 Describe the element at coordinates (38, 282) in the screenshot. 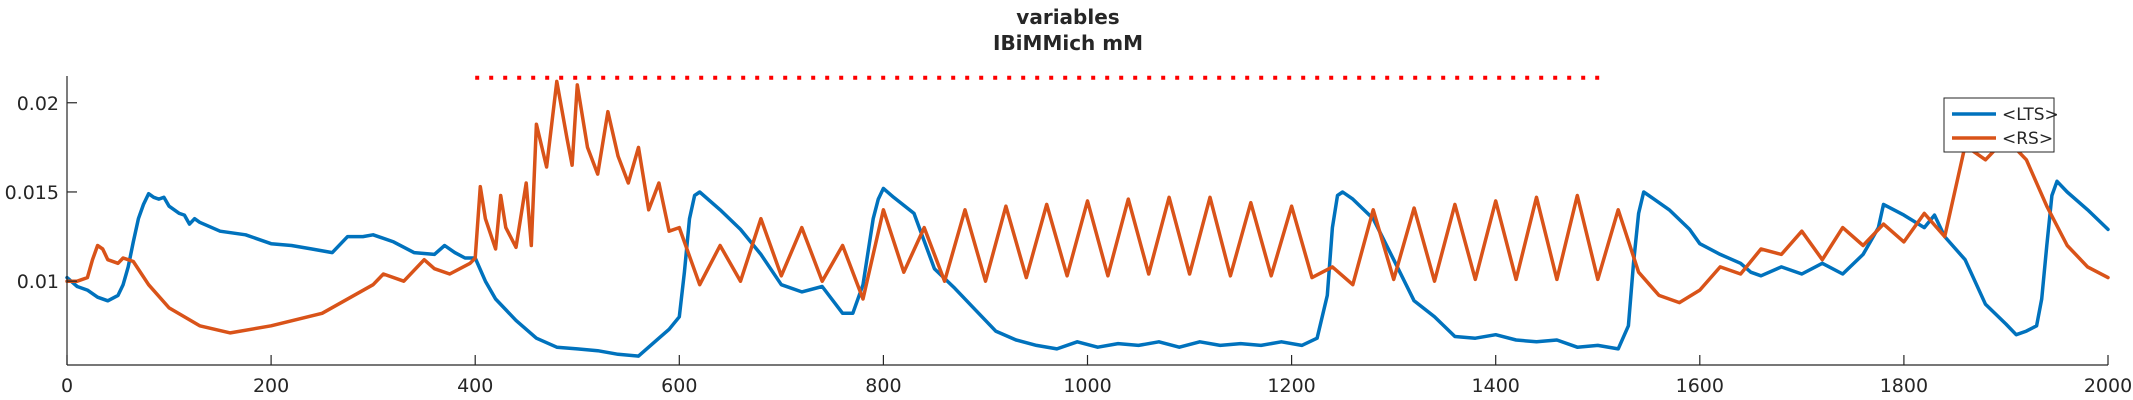

I see `y-tick-label: 0.01` at that location.